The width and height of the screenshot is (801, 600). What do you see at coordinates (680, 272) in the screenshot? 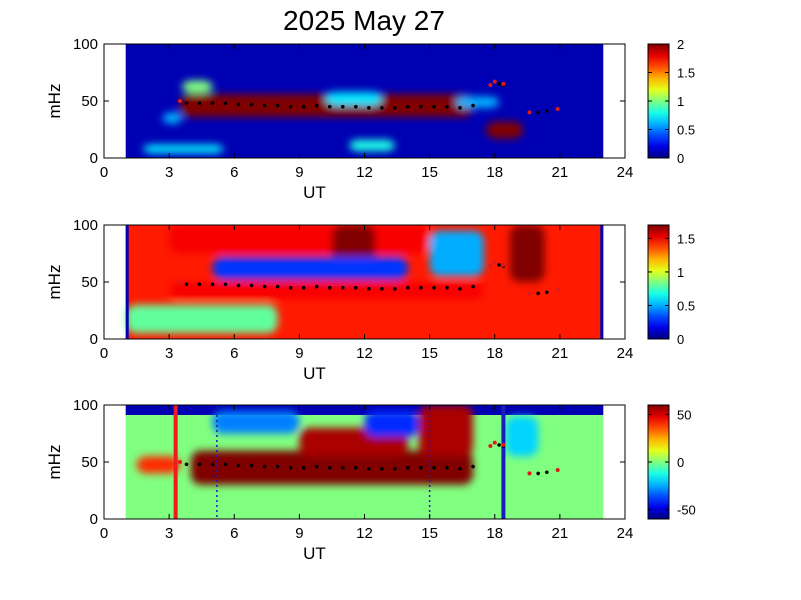
I see `colorbar-tick-label: 1` at bounding box center [680, 272].